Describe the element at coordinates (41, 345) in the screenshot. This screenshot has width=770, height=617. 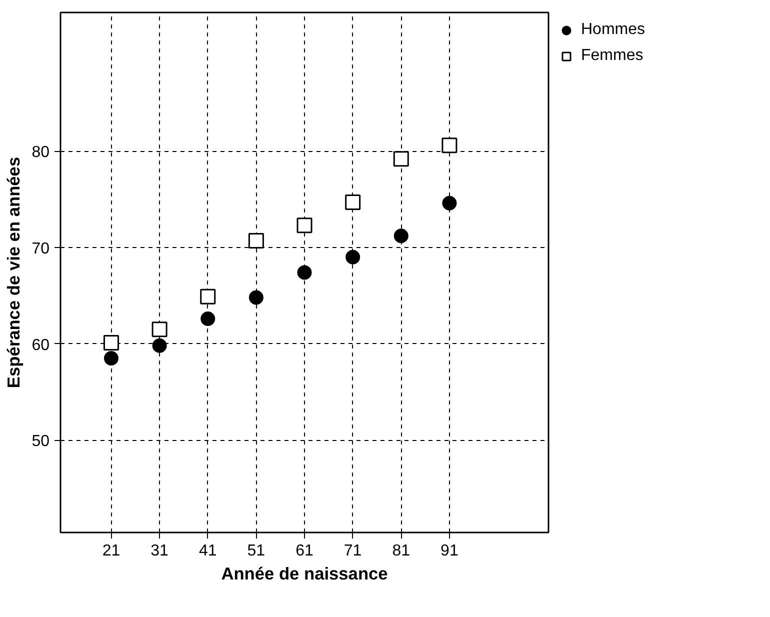
I see `y-tick-label: 60` at that location.